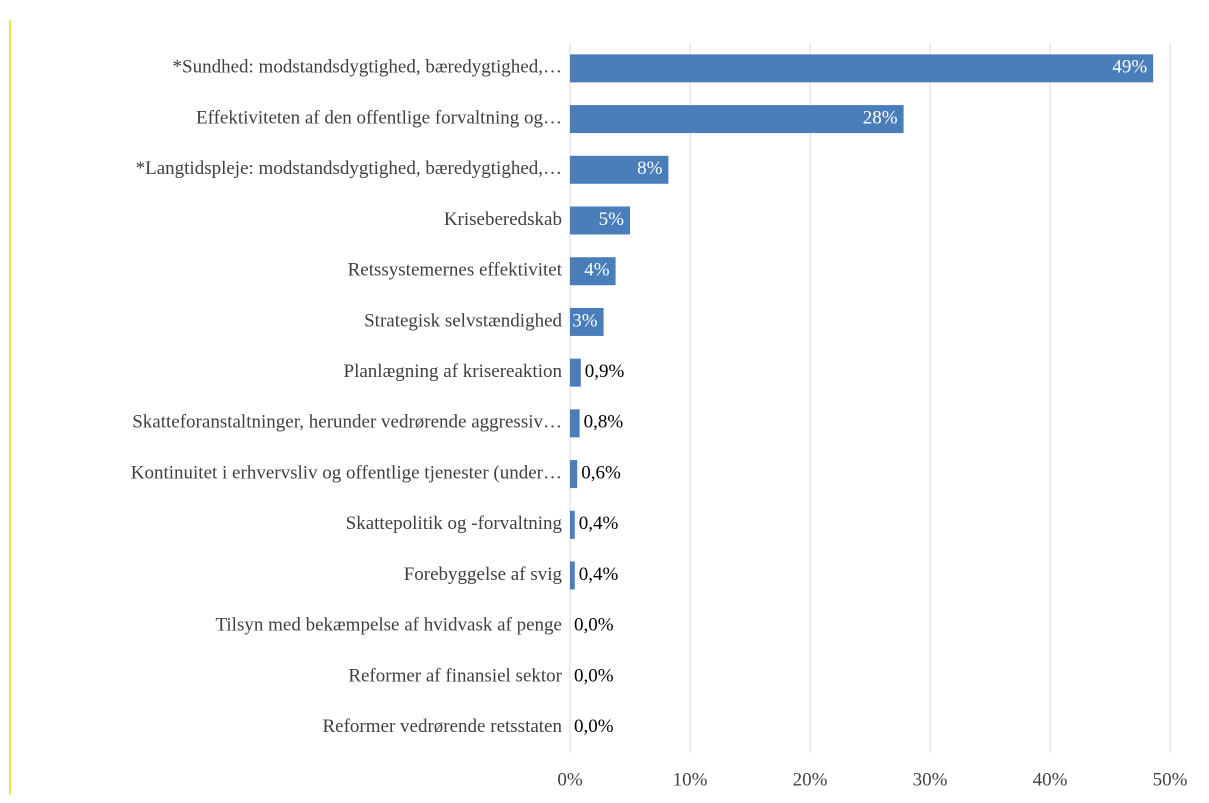 Image resolution: width=1209 pixels, height=803 pixels. I want to click on value-label: 3%, so click(585, 320).